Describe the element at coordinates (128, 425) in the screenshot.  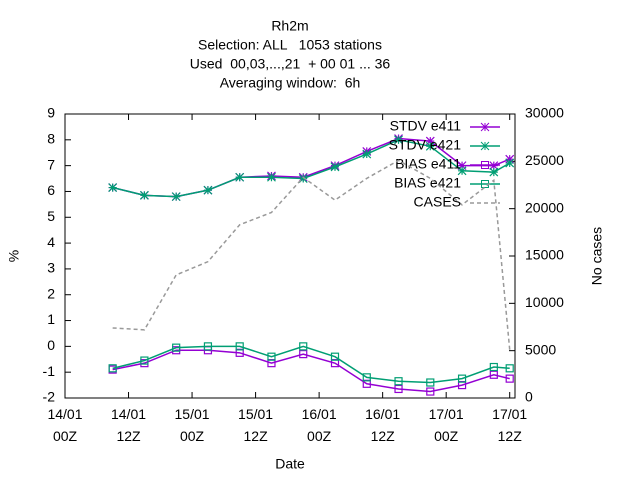
I see `x-tick-label: 14/01 12Z` at that location.